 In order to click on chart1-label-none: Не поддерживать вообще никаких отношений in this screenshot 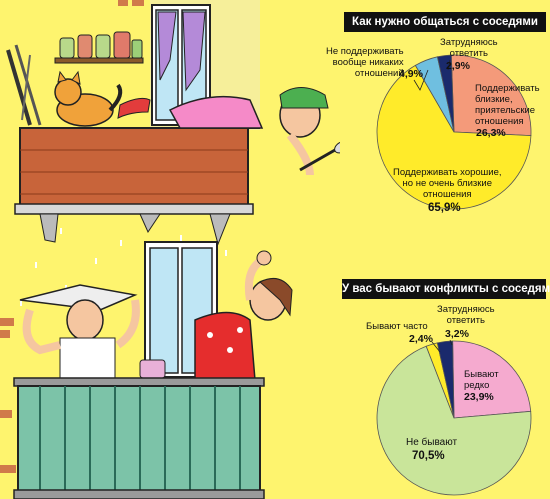, I will do `click(365, 62)`.